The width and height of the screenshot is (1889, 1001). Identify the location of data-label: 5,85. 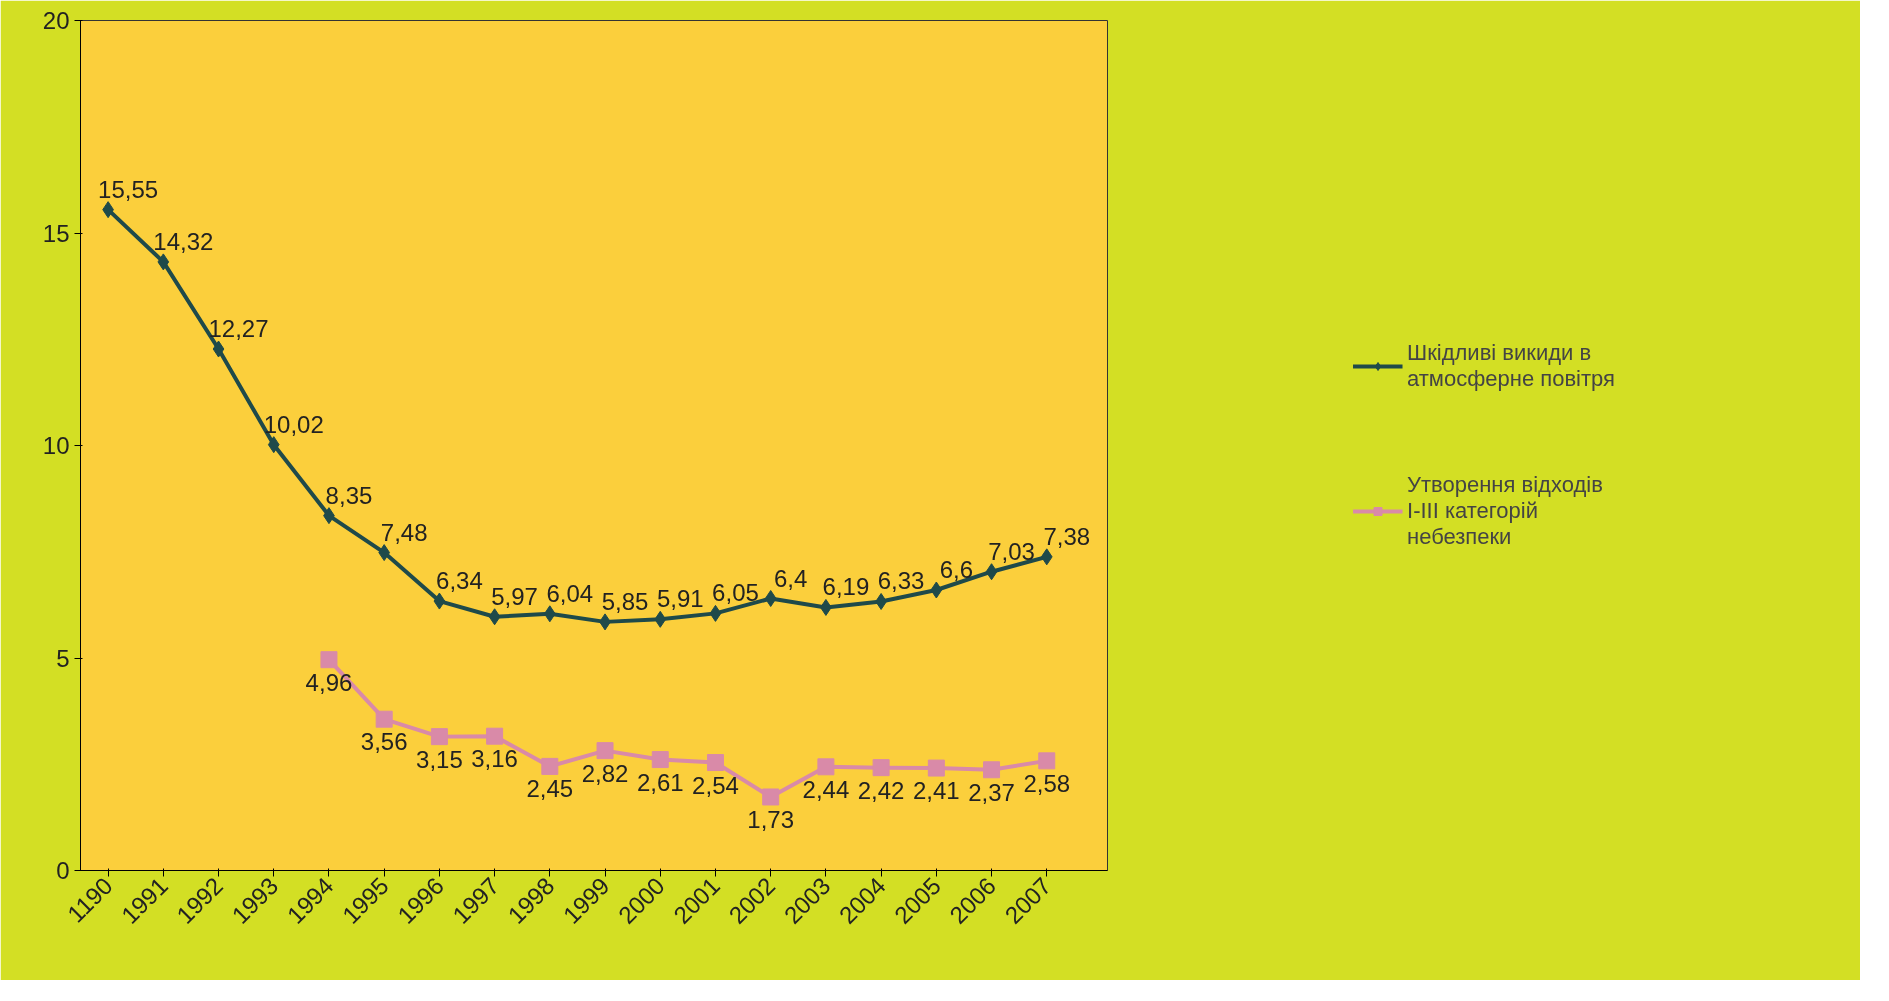
(625, 601).